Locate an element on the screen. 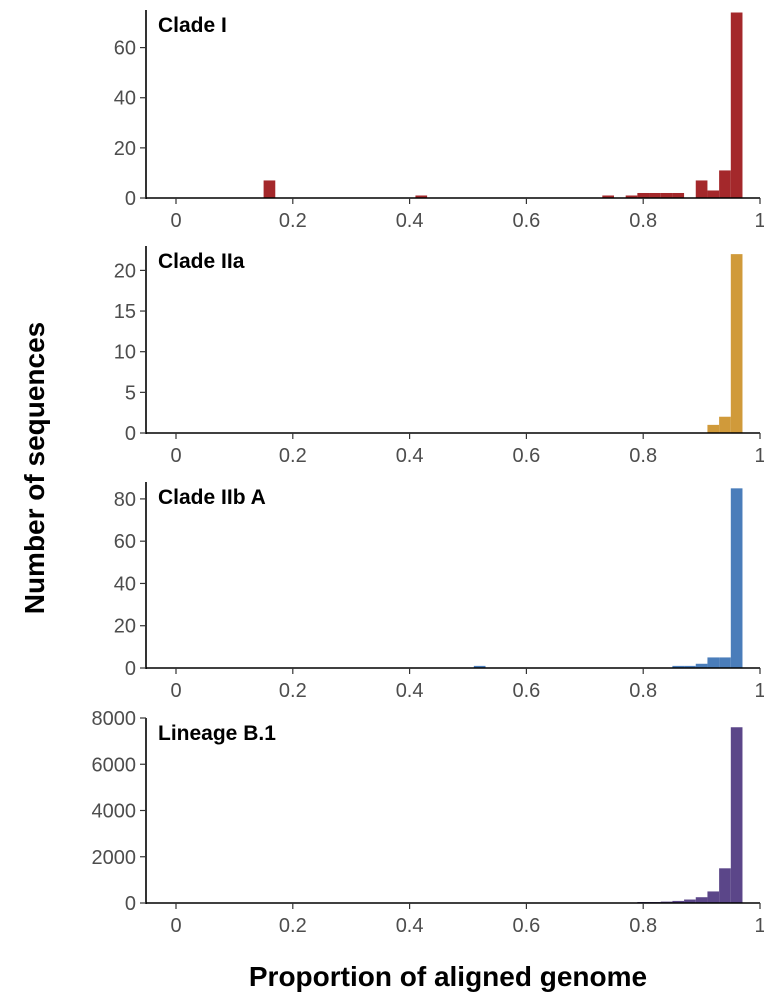  y-tick-label: 6000 is located at coordinates (114, 765).